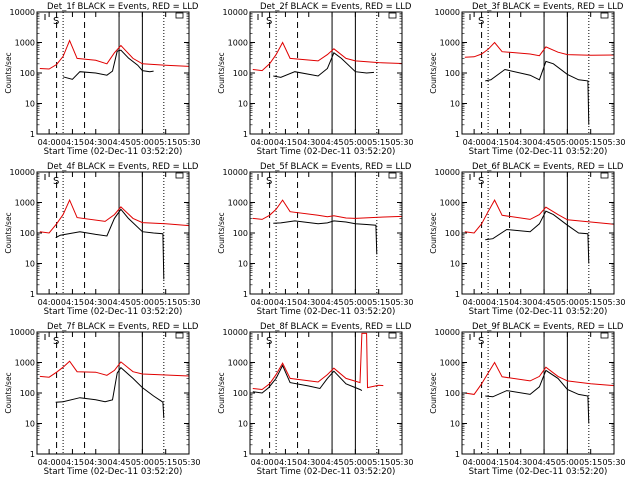 The width and height of the screenshot is (640, 480). I want to click on panel-title: Det_1f BLACK = Events, RED = LLD, so click(123, 7).